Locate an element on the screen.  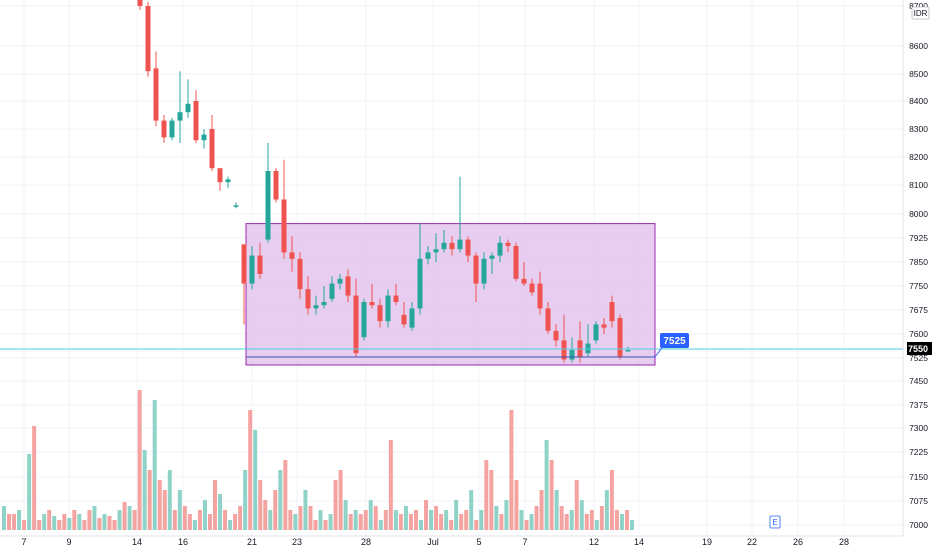
y-tick-label: 7150 is located at coordinates (918, 477).